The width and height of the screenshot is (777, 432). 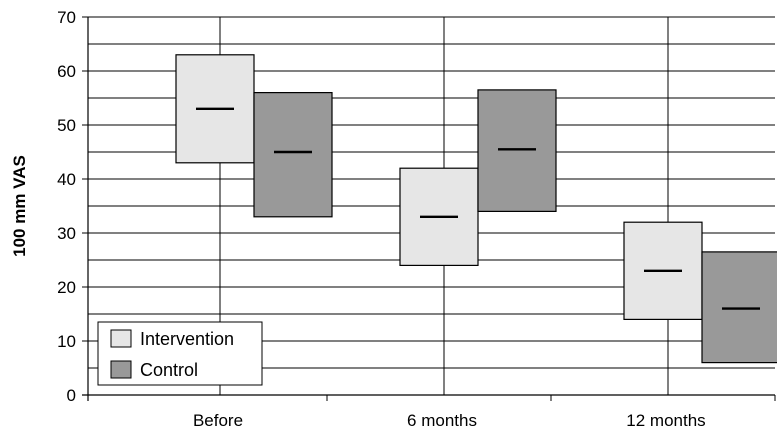 I want to click on y-tick-label: 40, so click(x=66, y=179).